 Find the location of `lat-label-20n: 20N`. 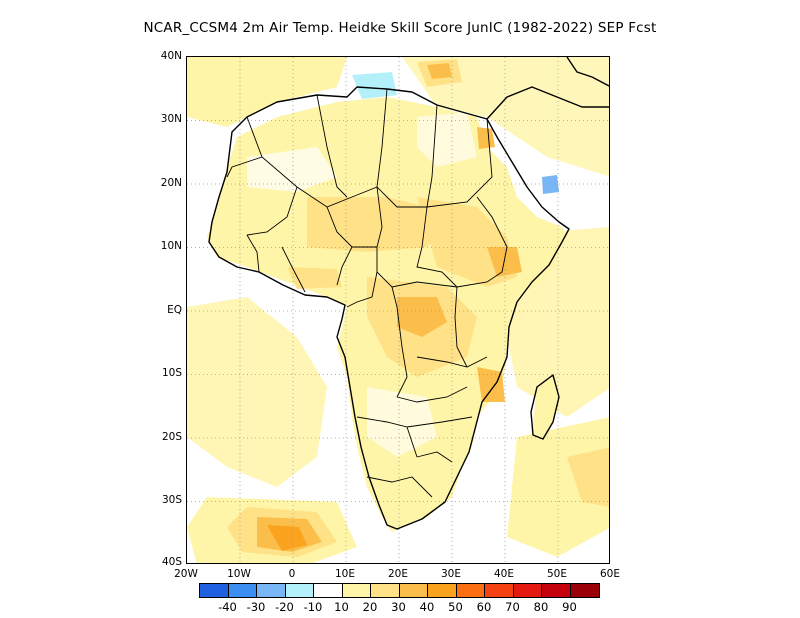

lat-label-20n: 20N is located at coordinates (171, 183).